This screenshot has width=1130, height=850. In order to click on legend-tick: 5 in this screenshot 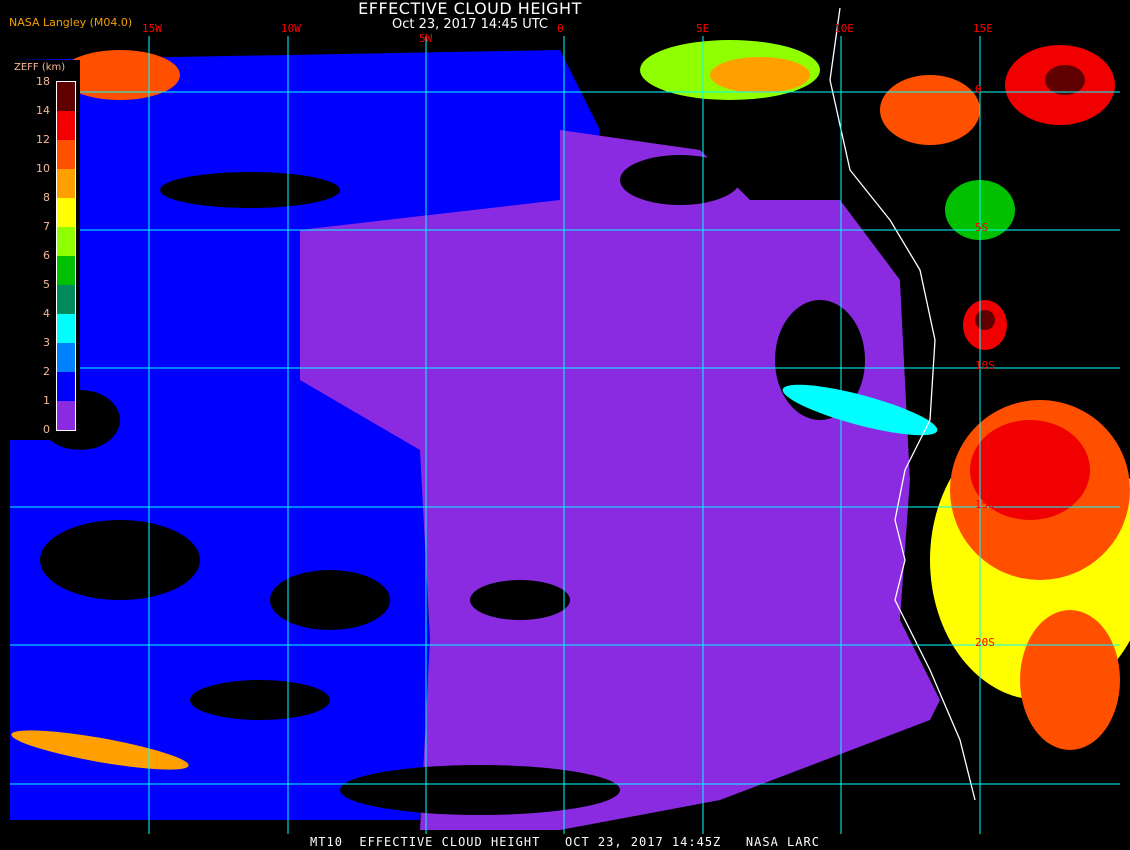, I will do `click(46, 284)`.